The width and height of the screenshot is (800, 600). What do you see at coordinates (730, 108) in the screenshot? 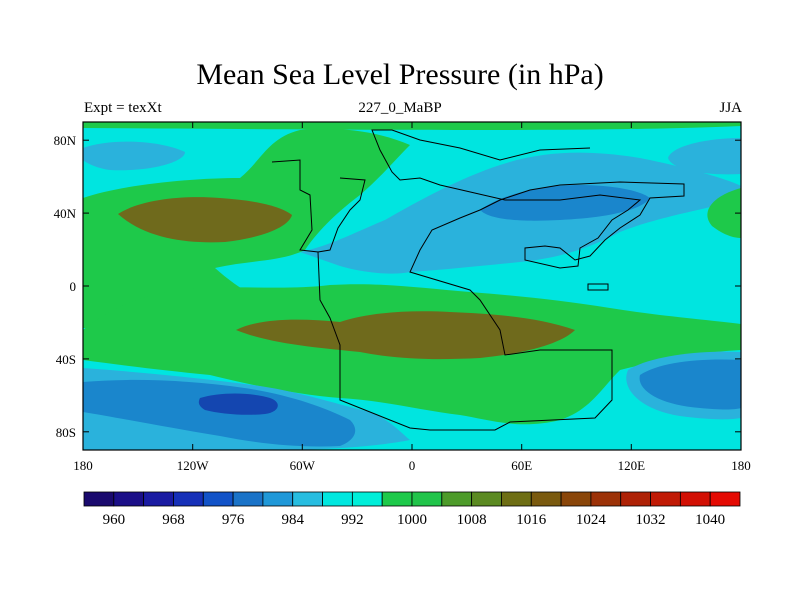
I see `season-label: JJA` at bounding box center [730, 108].